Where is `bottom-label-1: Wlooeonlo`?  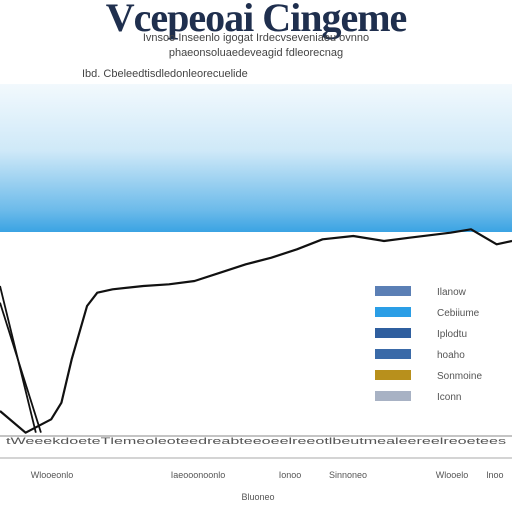
bottom-label-1: Wlooeonlo is located at coordinates (52, 475).